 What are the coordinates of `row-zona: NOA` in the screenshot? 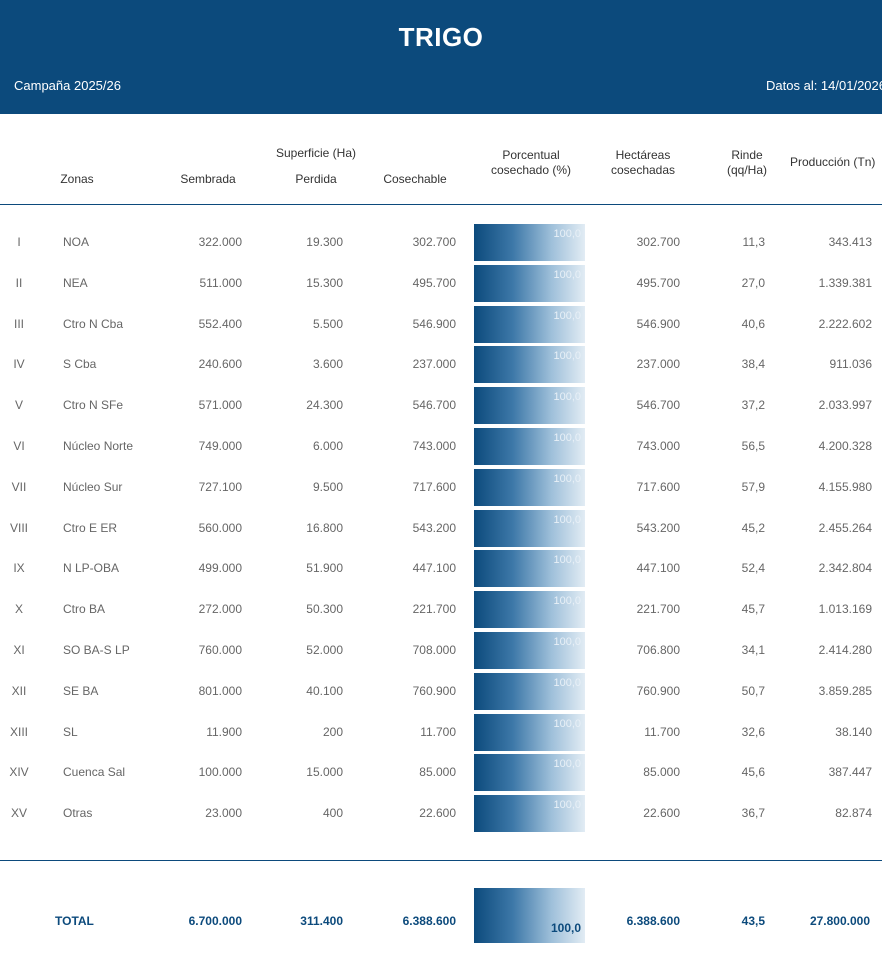 It's located at (76, 242).